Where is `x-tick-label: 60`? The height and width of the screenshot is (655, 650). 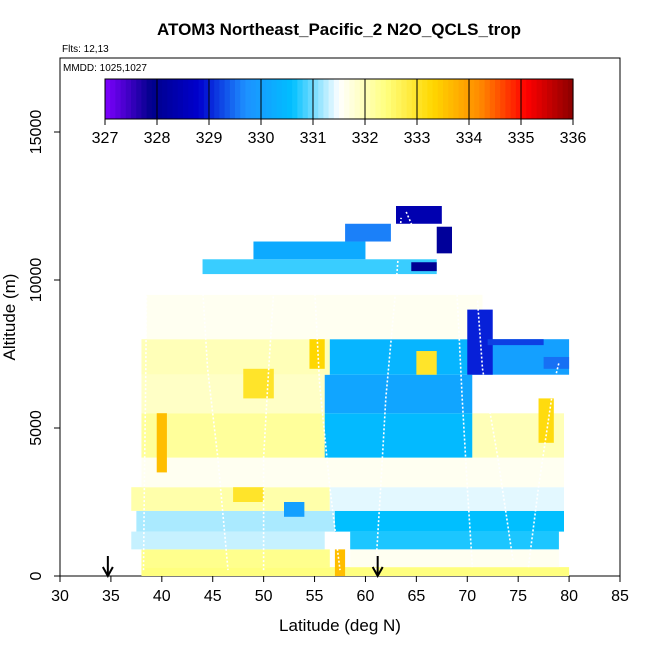 x-tick-label: 60 is located at coordinates (366, 596).